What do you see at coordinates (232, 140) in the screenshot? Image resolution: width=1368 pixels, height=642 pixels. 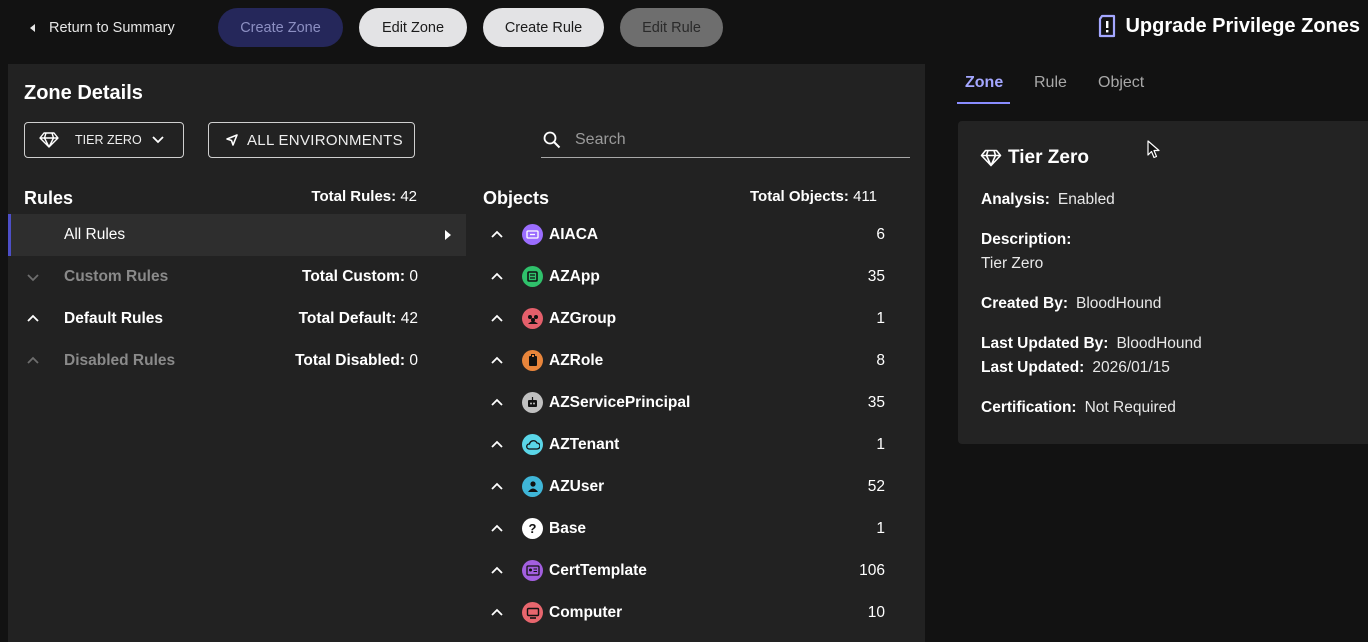 I see `navigation-arrow-icon` at bounding box center [232, 140].